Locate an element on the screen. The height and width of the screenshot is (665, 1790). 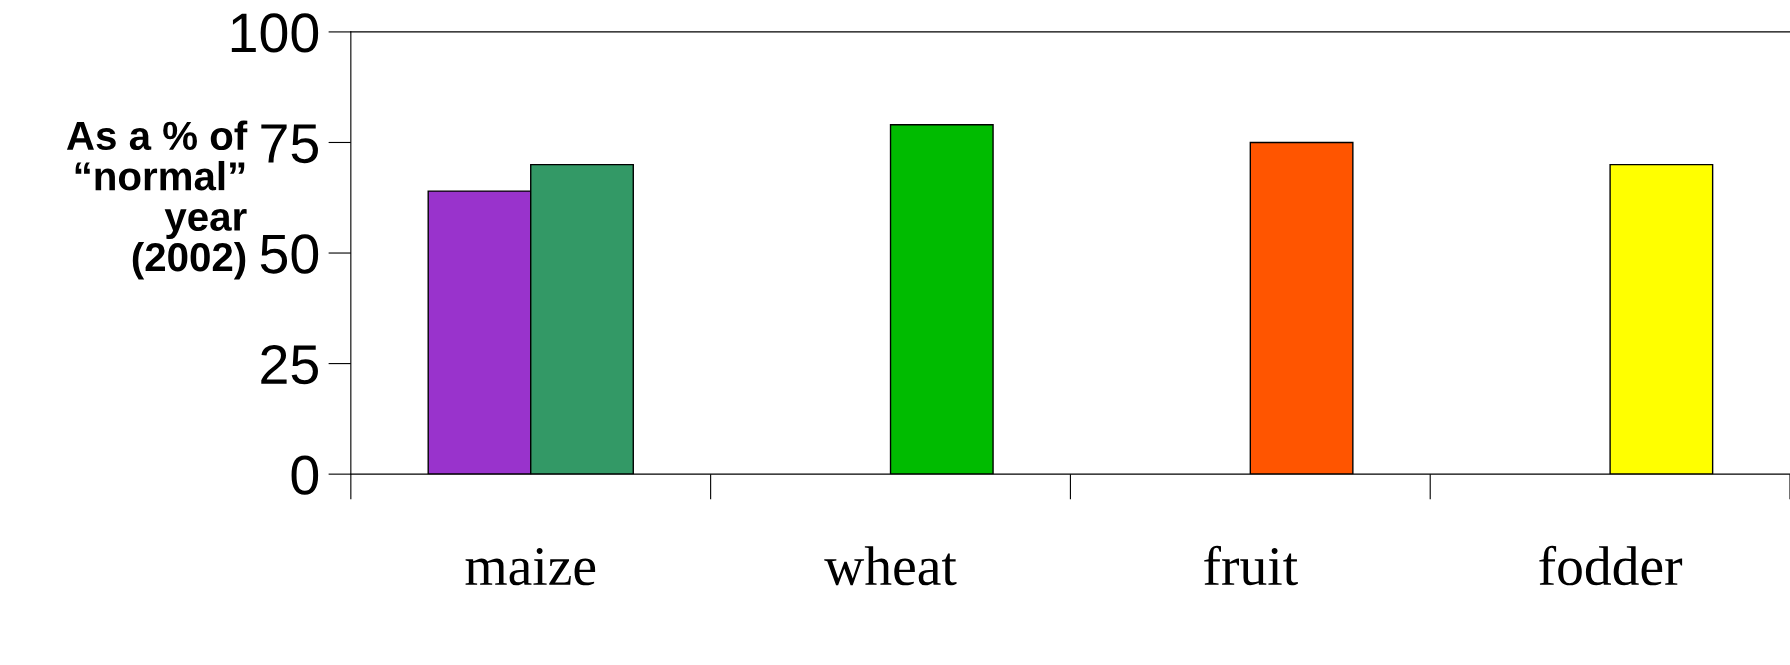
x-tick-label: maize is located at coordinates (530, 567).